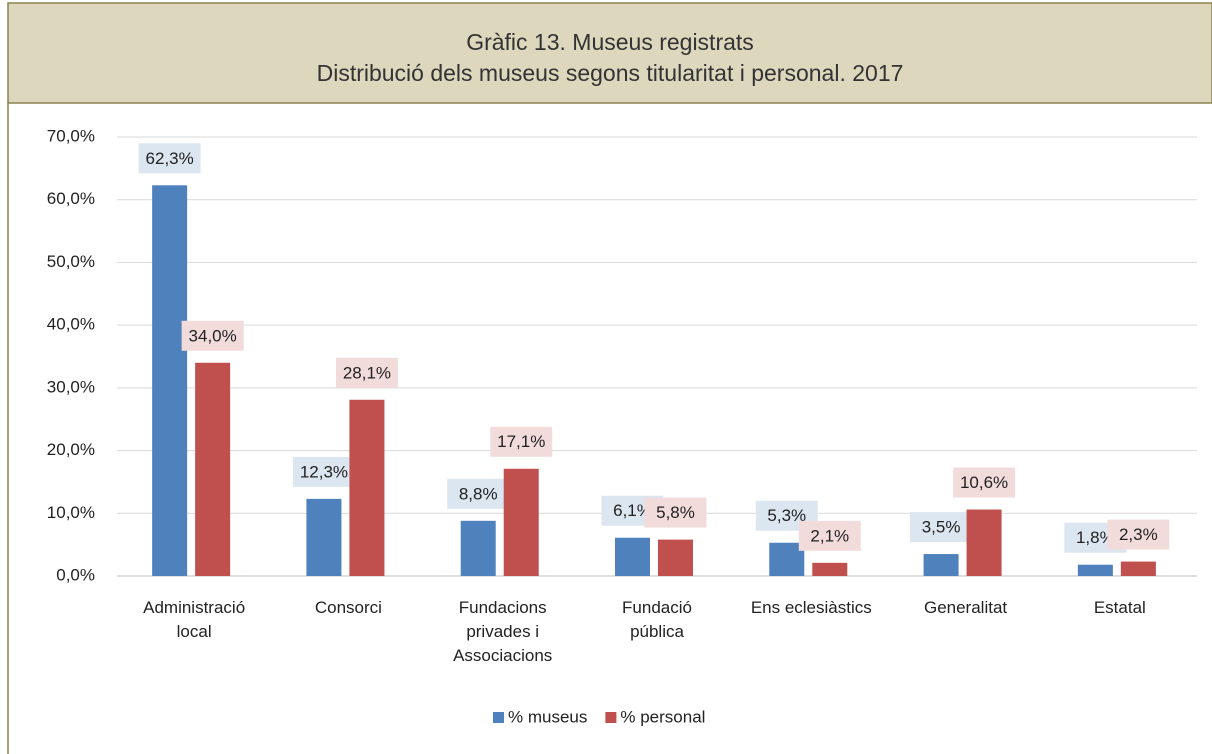  I want to click on data-label: 2,3%, so click(1138, 534).